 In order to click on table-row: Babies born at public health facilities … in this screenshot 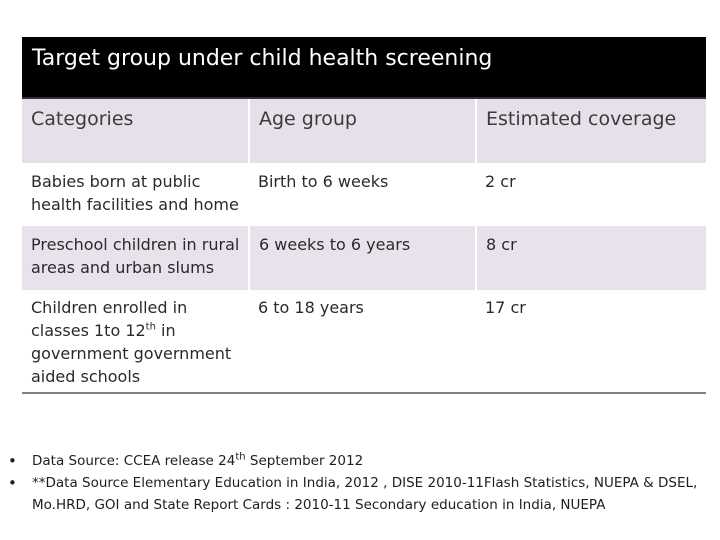, I will do `click(364, 194)`.